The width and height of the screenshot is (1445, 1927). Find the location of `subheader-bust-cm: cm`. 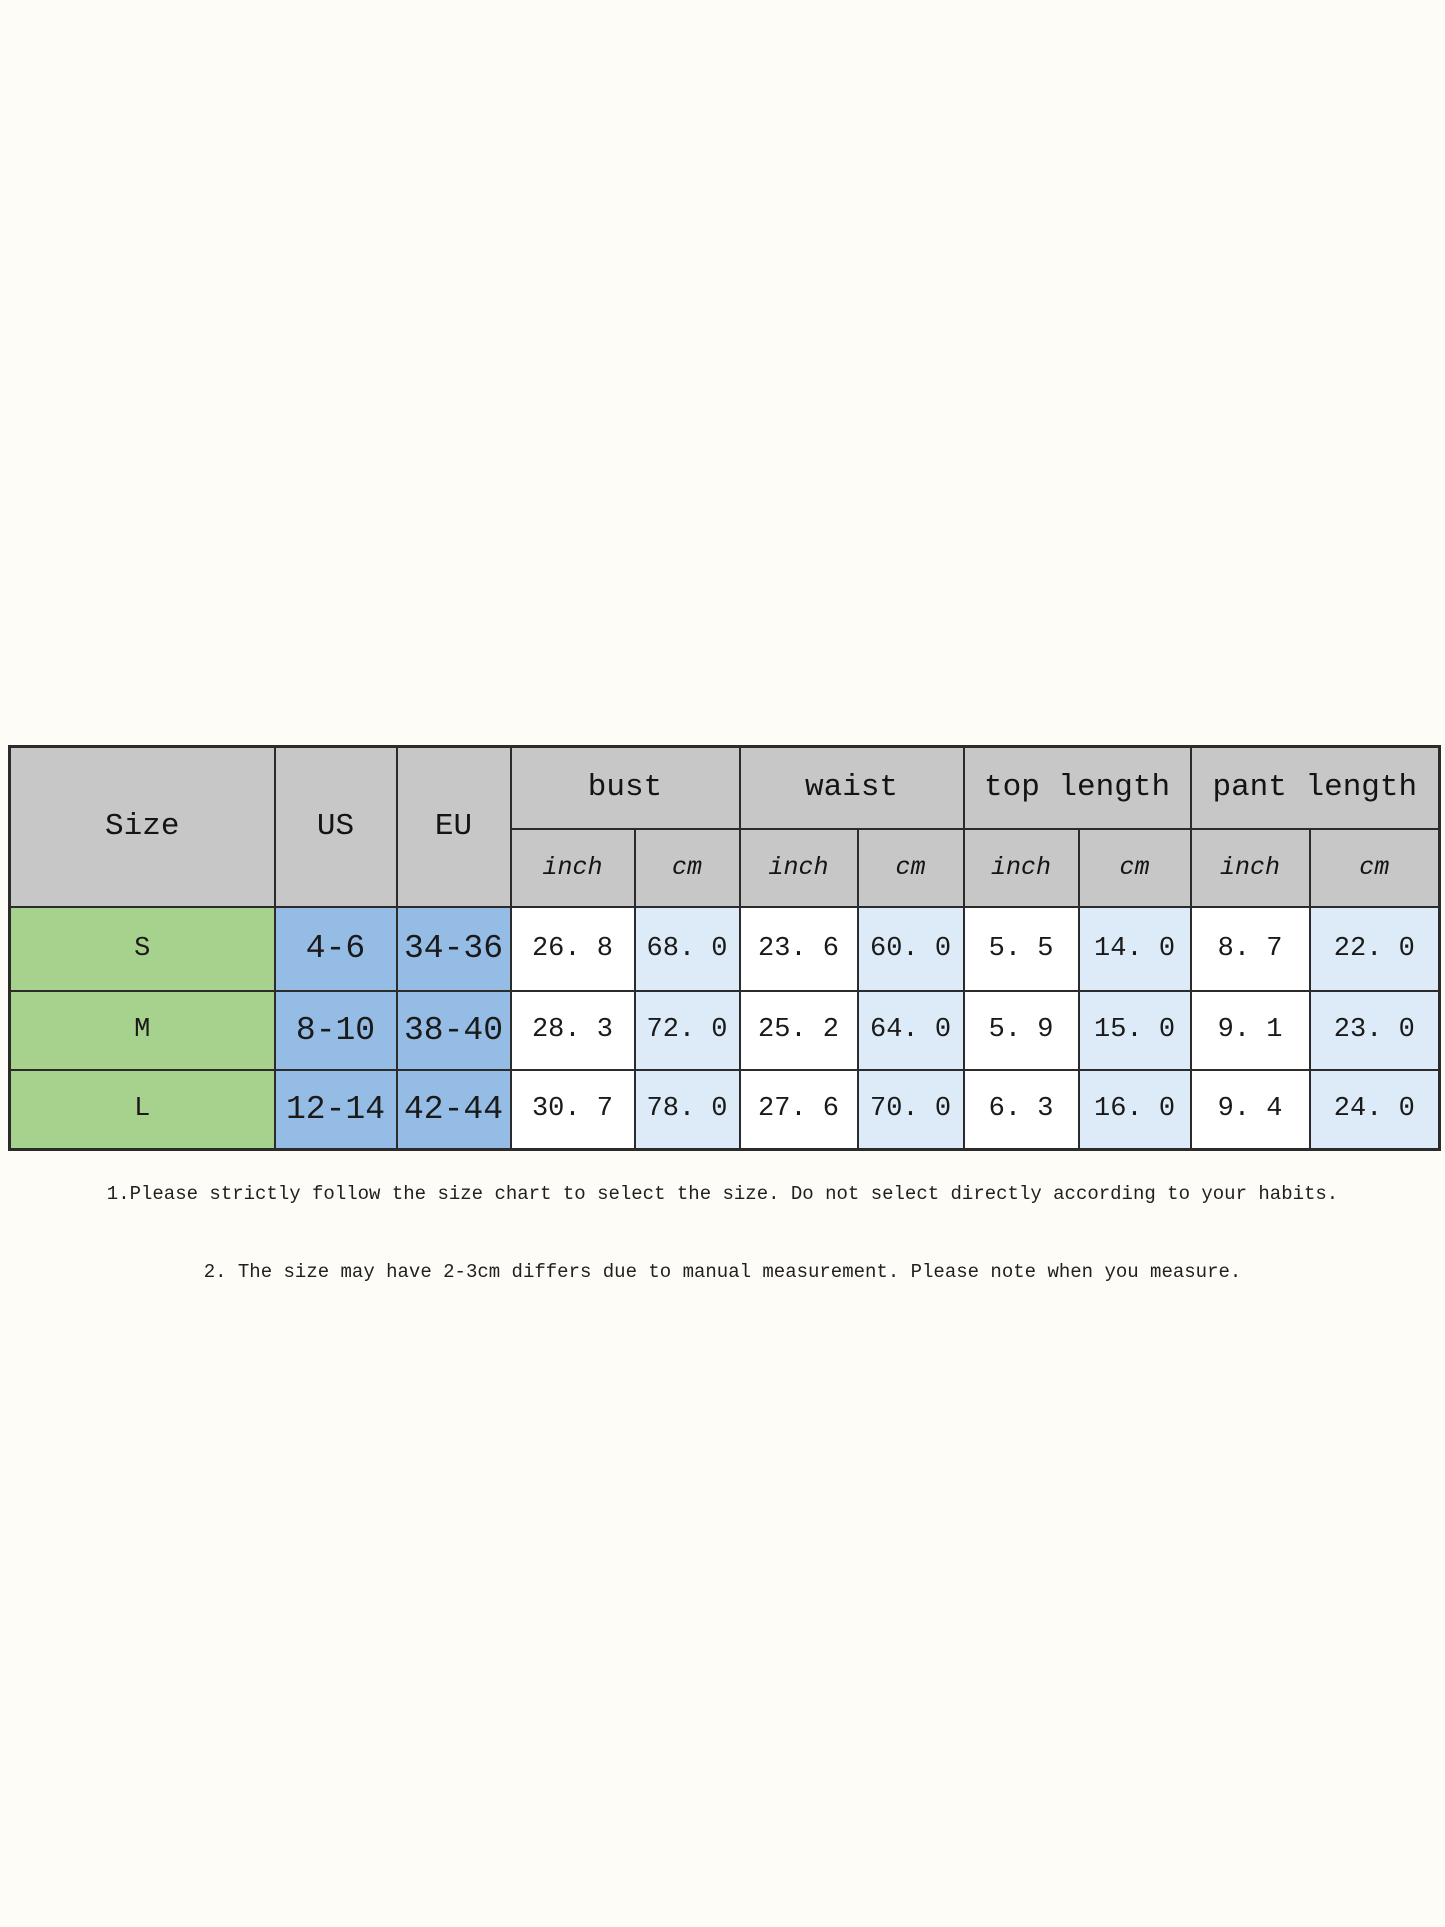

subheader-bust-cm: cm is located at coordinates (687, 867).